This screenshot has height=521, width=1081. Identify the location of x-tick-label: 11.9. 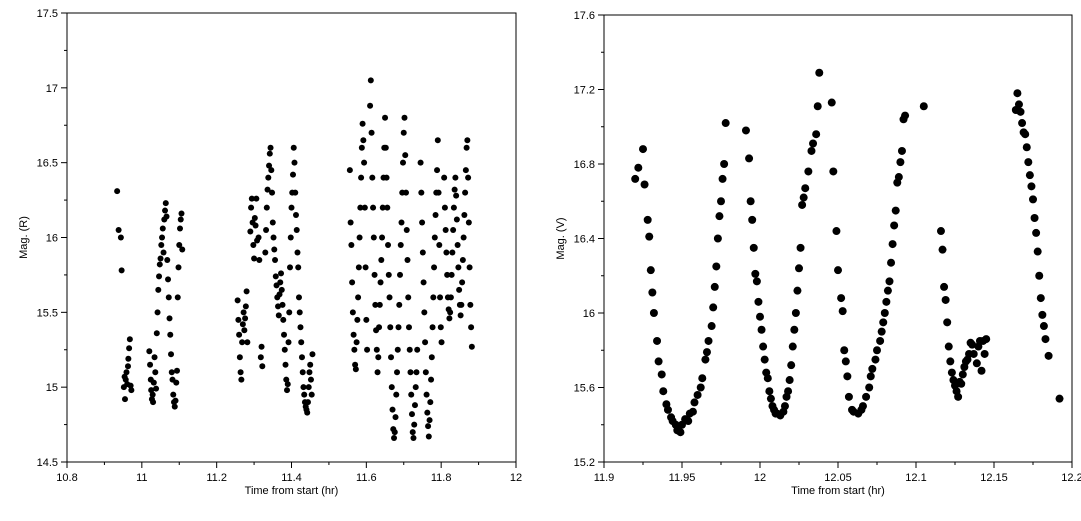
(604, 478).